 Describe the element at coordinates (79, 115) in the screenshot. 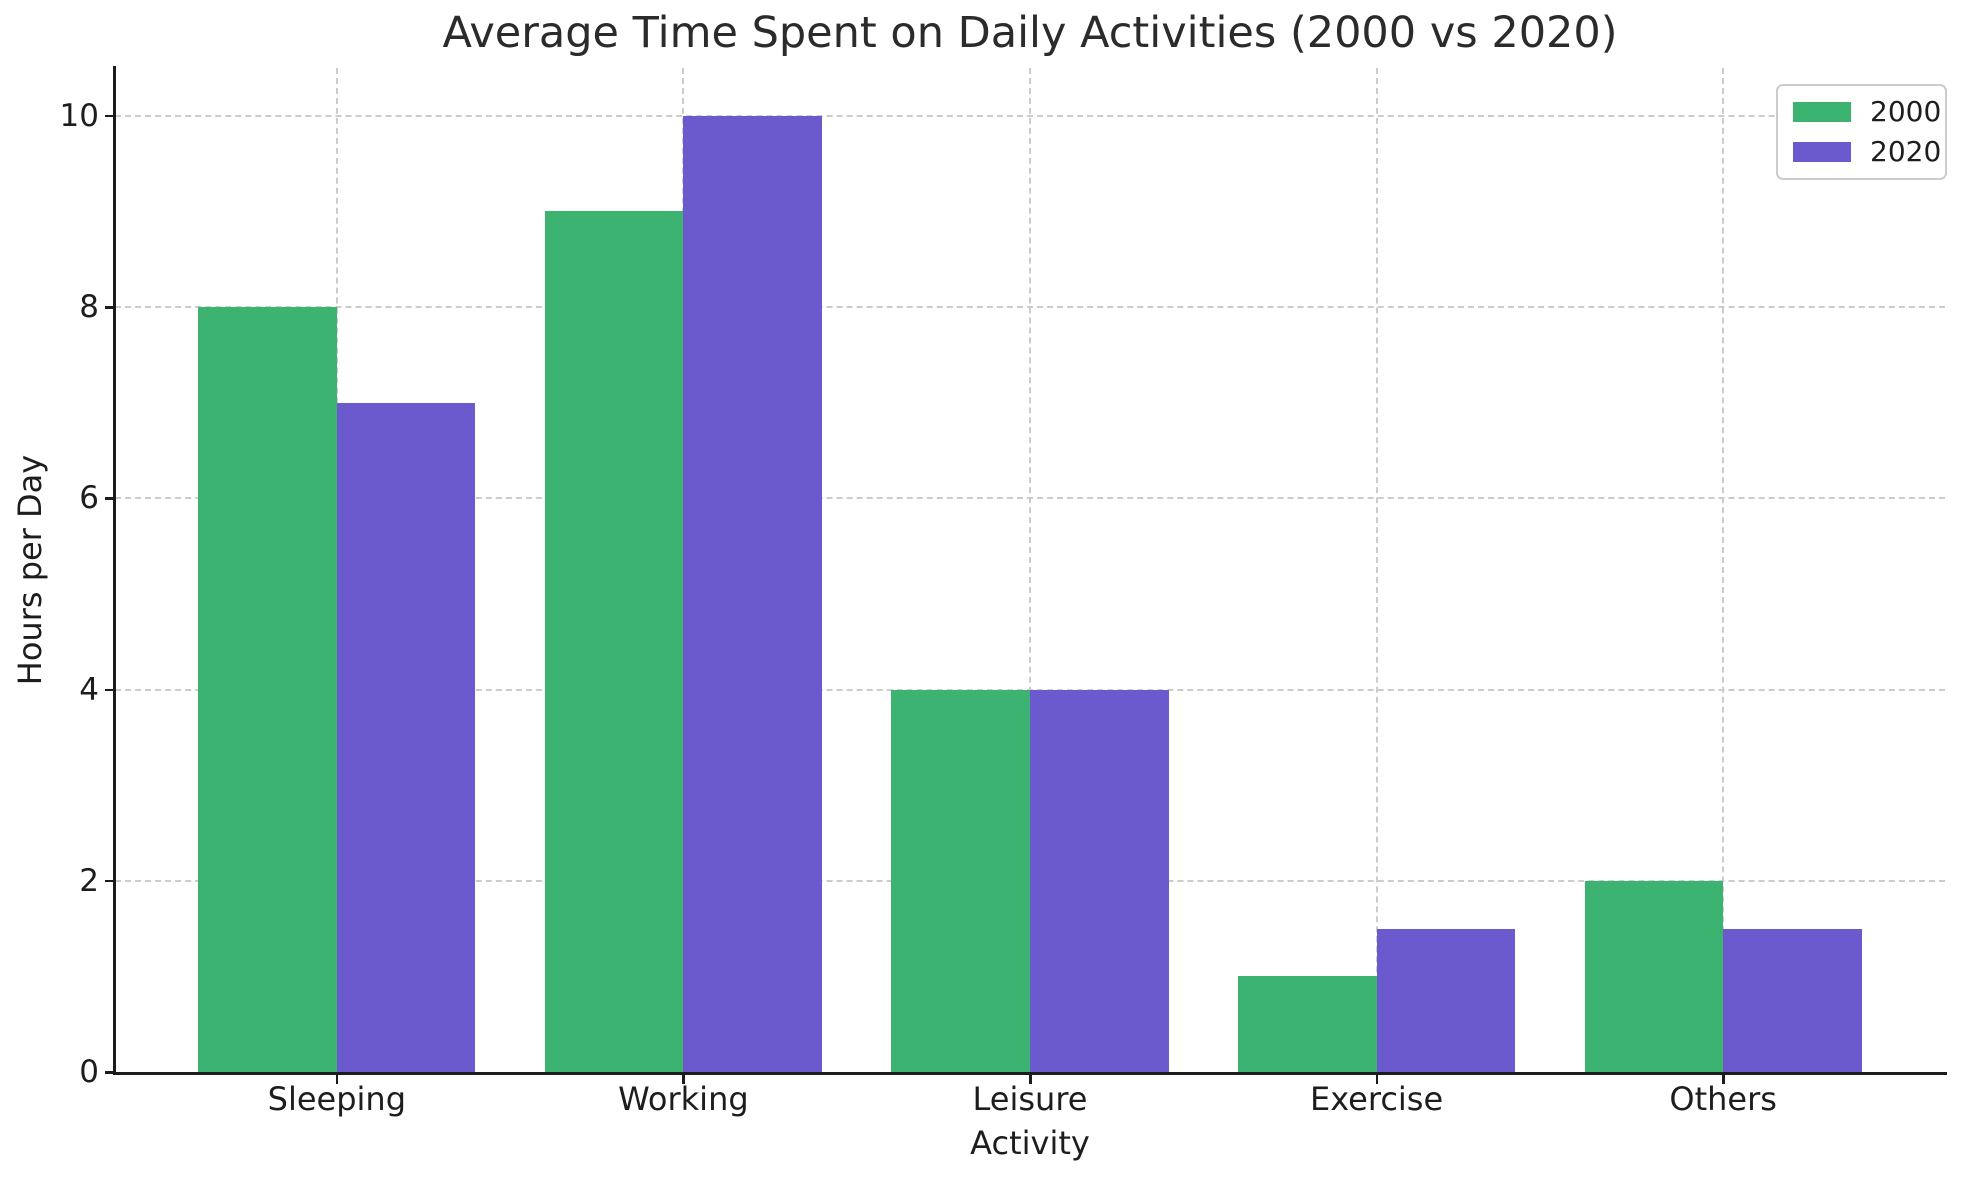

I see `y-tick-label: 10` at that location.